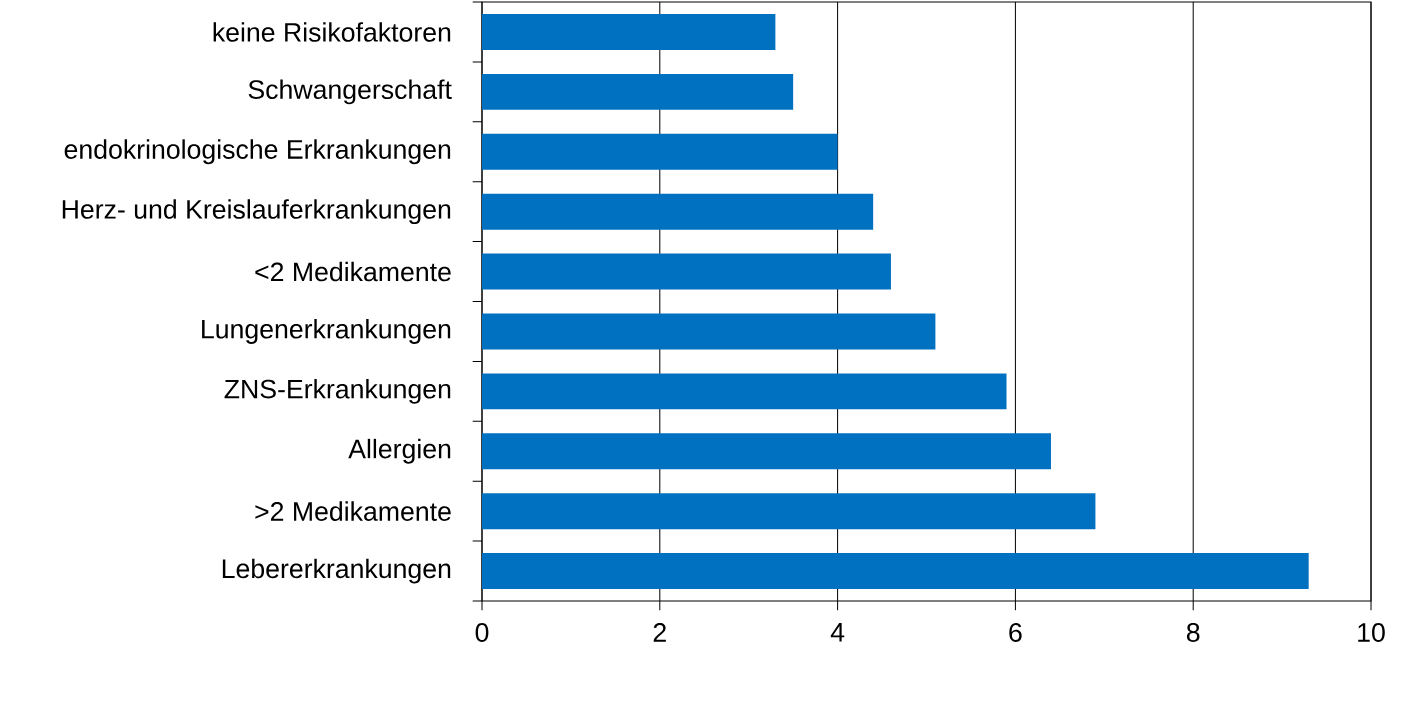  I want to click on y-tick-label: keine Risikofaktoren, so click(332, 32).